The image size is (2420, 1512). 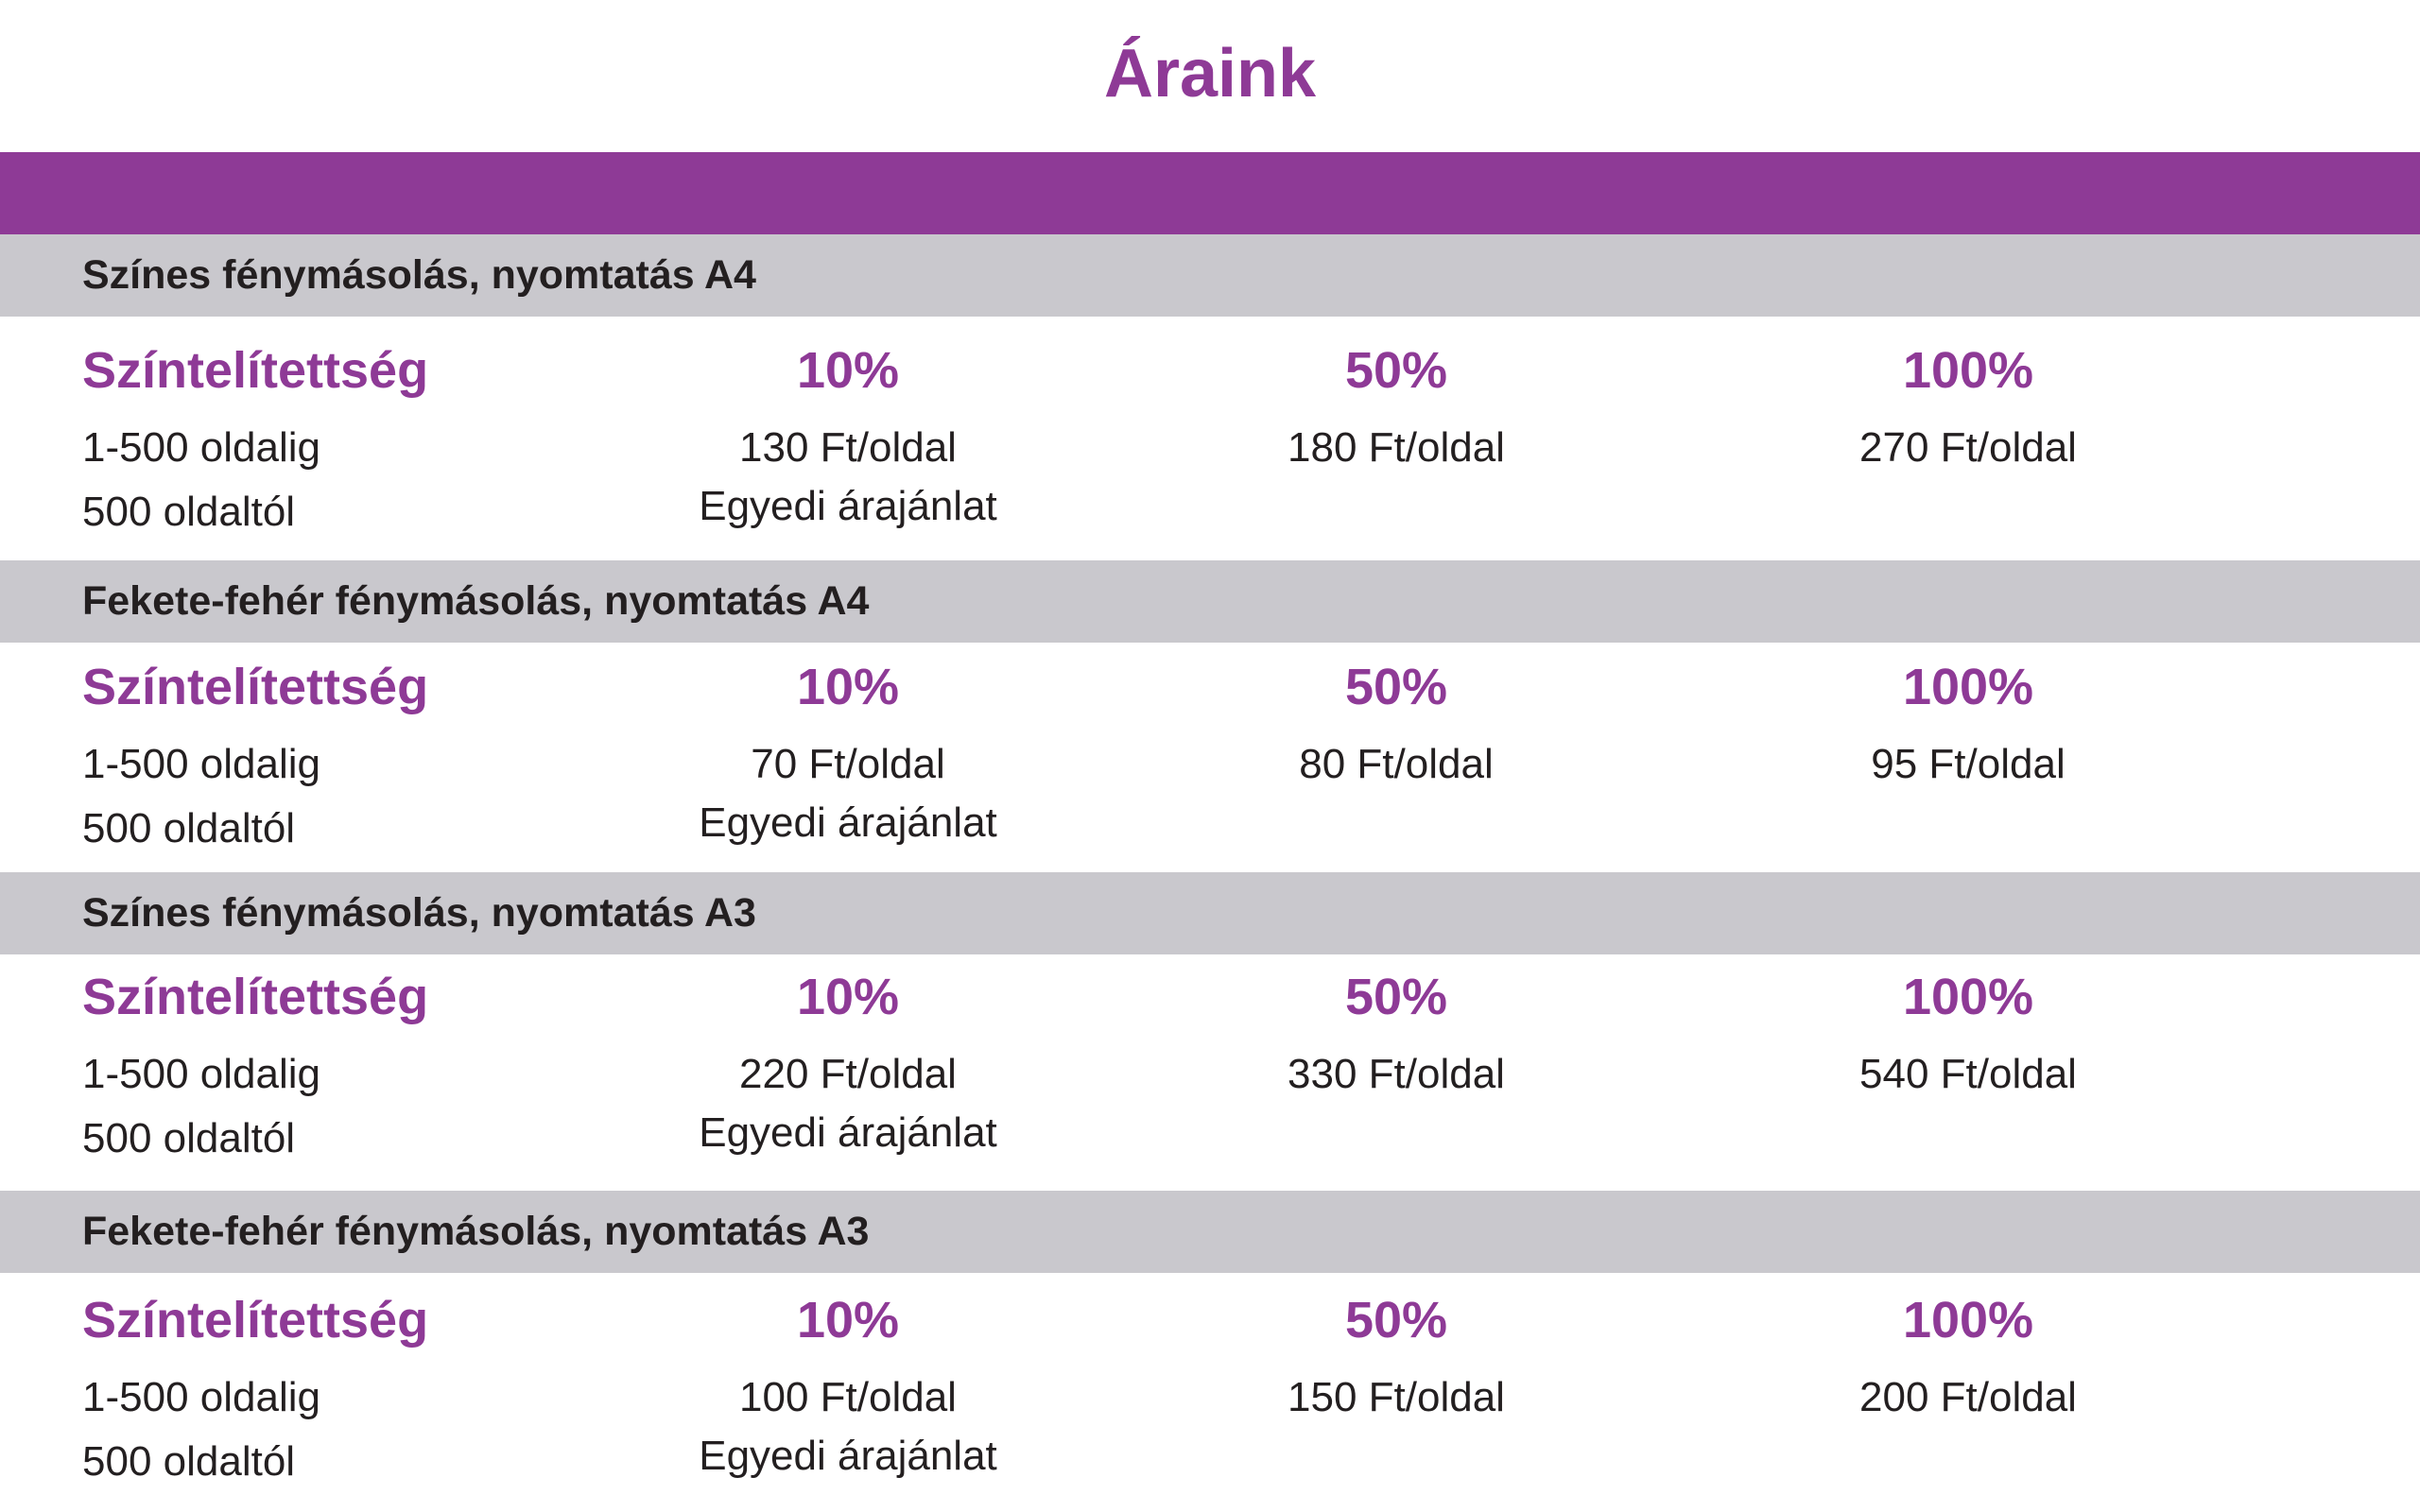 What do you see at coordinates (419, 275) in the screenshot?
I see `section-heading: Színes fénymásolás, nyomtatás A4` at bounding box center [419, 275].